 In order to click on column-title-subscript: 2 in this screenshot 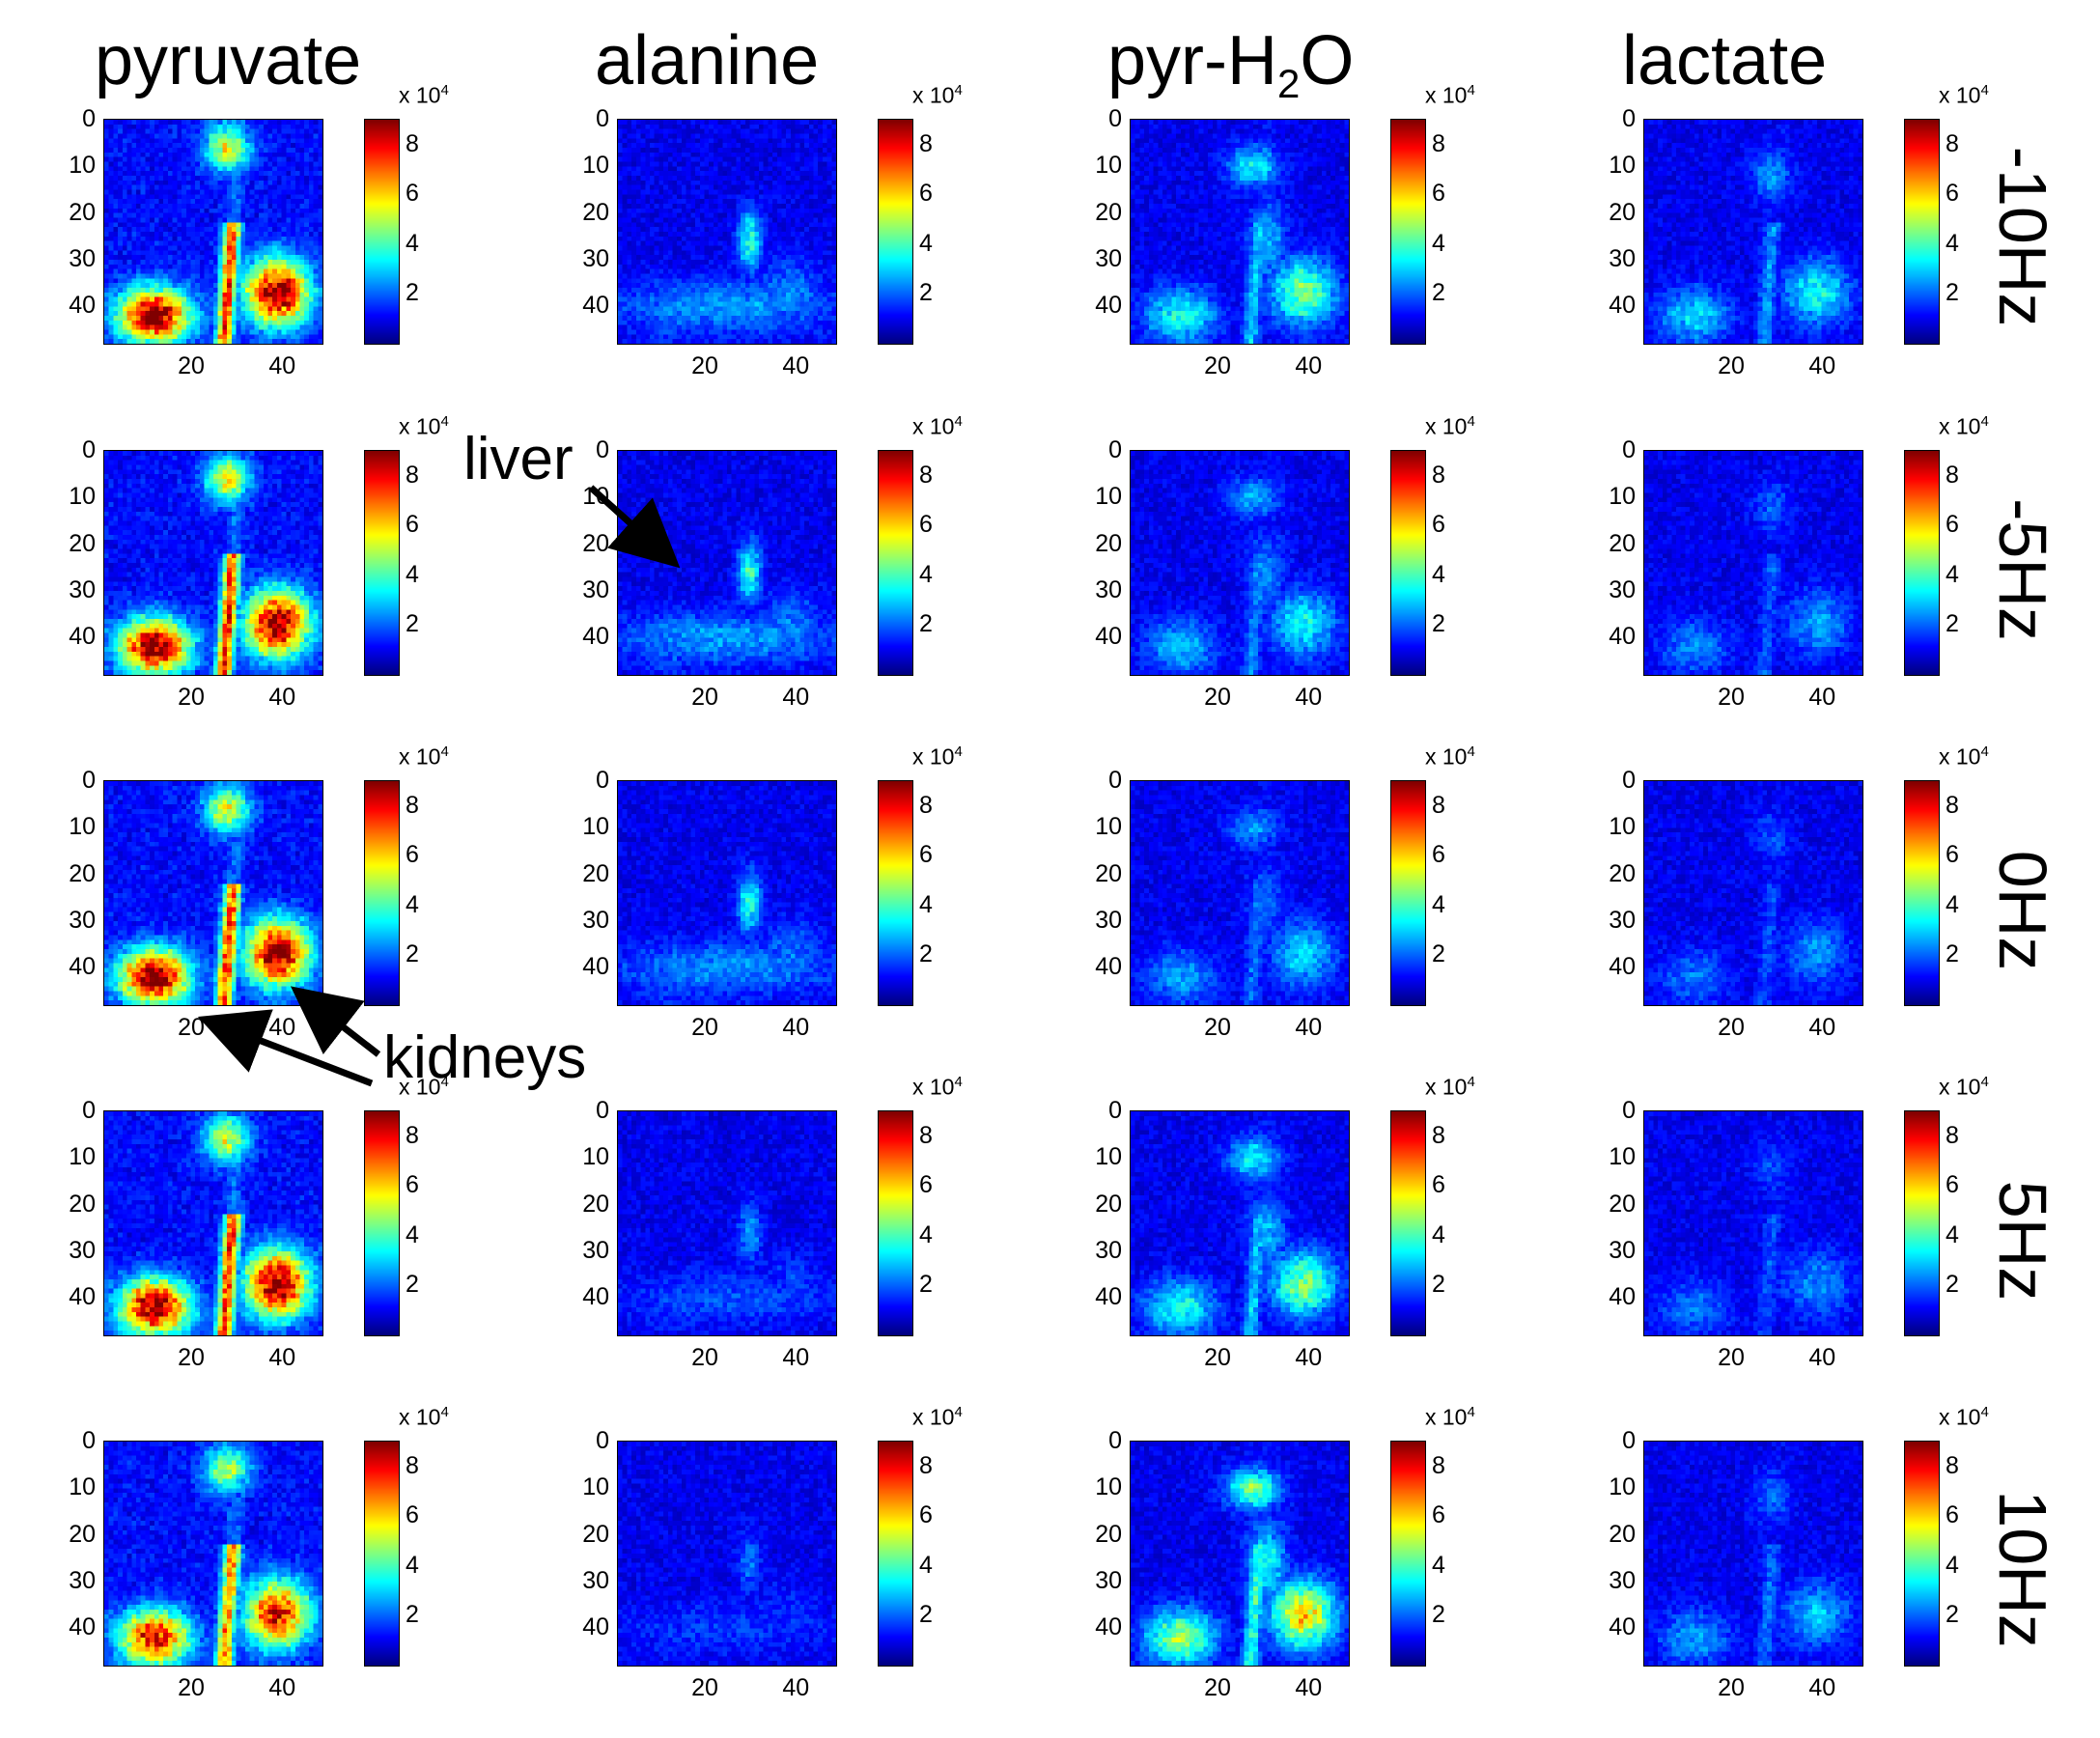, I will do `click(1289, 84)`.